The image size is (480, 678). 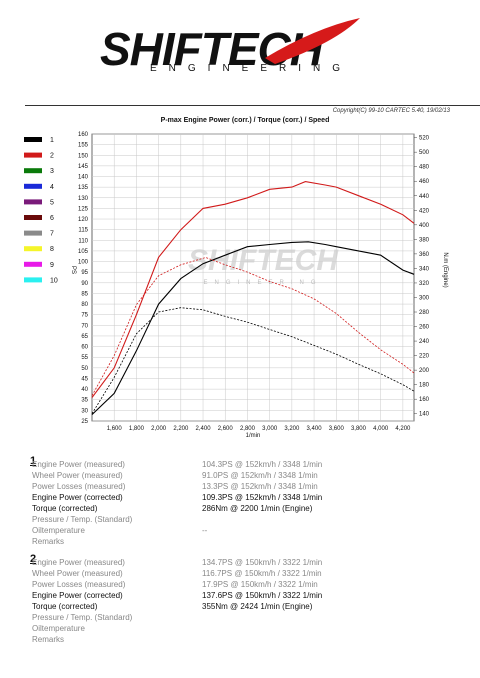 What do you see at coordinates (84, 294) in the screenshot?
I see `y-tick-left: 85` at bounding box center [84, 294].